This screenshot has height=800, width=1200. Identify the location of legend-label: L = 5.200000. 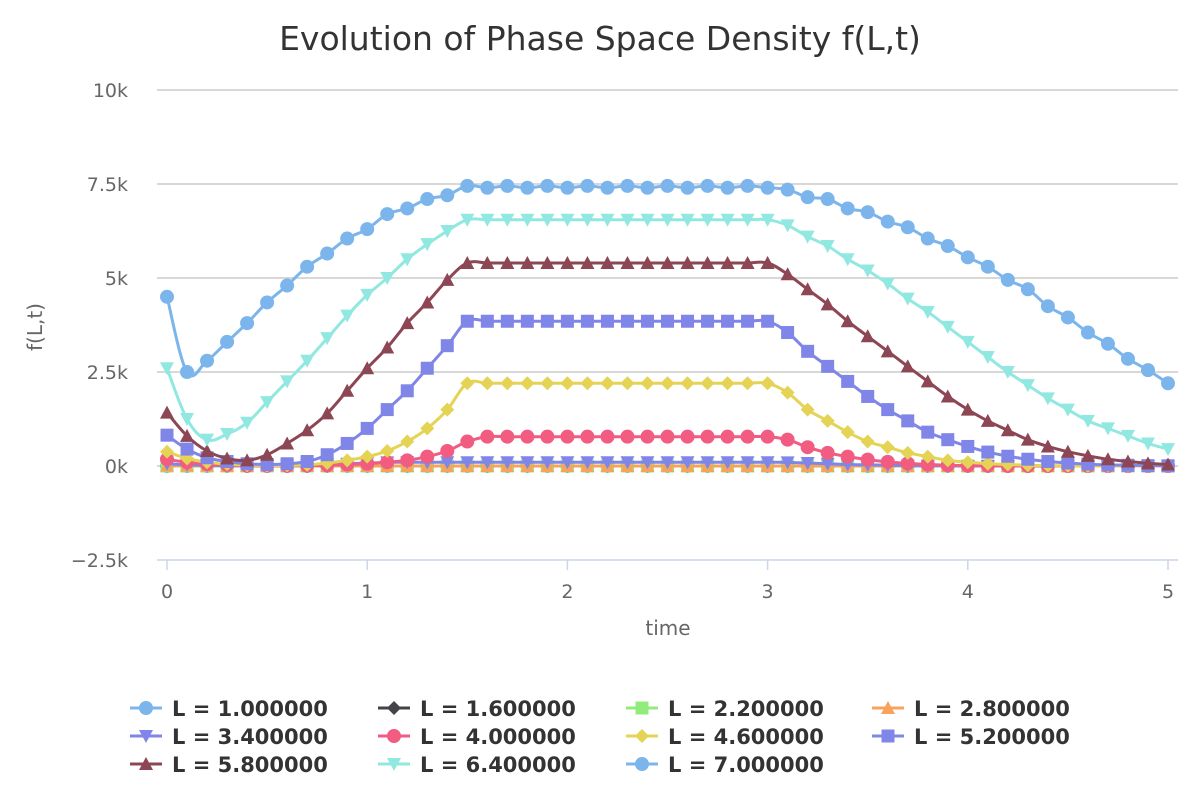
(992, 737).